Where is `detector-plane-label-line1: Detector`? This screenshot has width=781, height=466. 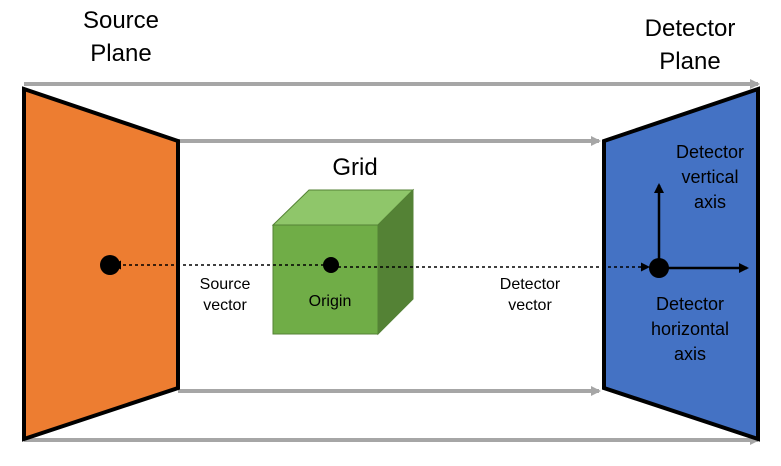 detector-plane-label-line1: Detector is located at coordinates (690, 28).